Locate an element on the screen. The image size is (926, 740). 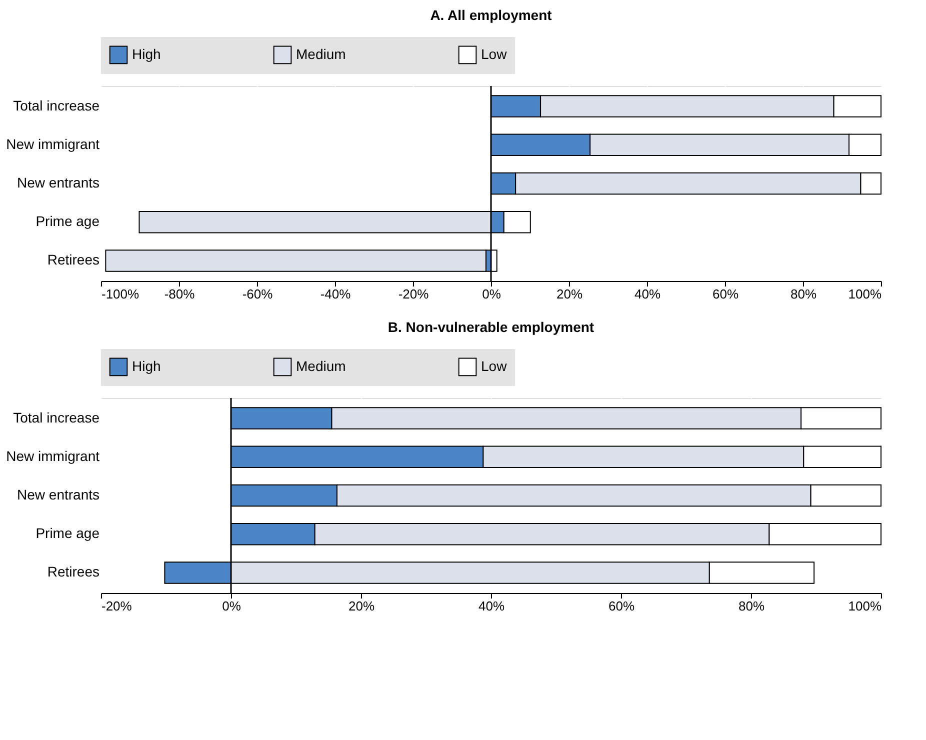
x-tick-label: -80% is located at coordinates (180, 294).